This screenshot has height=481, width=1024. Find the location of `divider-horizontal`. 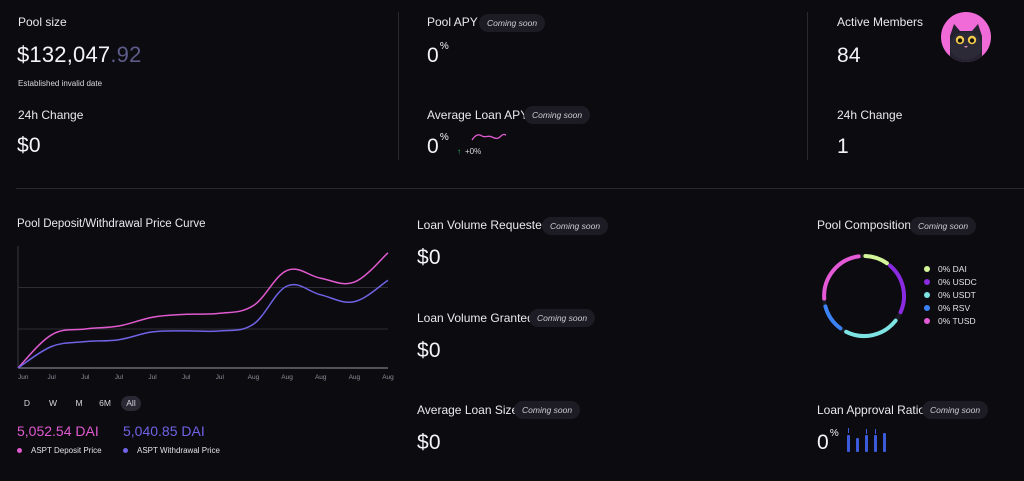

divider-horizontal is located at coordinates (520, 188).